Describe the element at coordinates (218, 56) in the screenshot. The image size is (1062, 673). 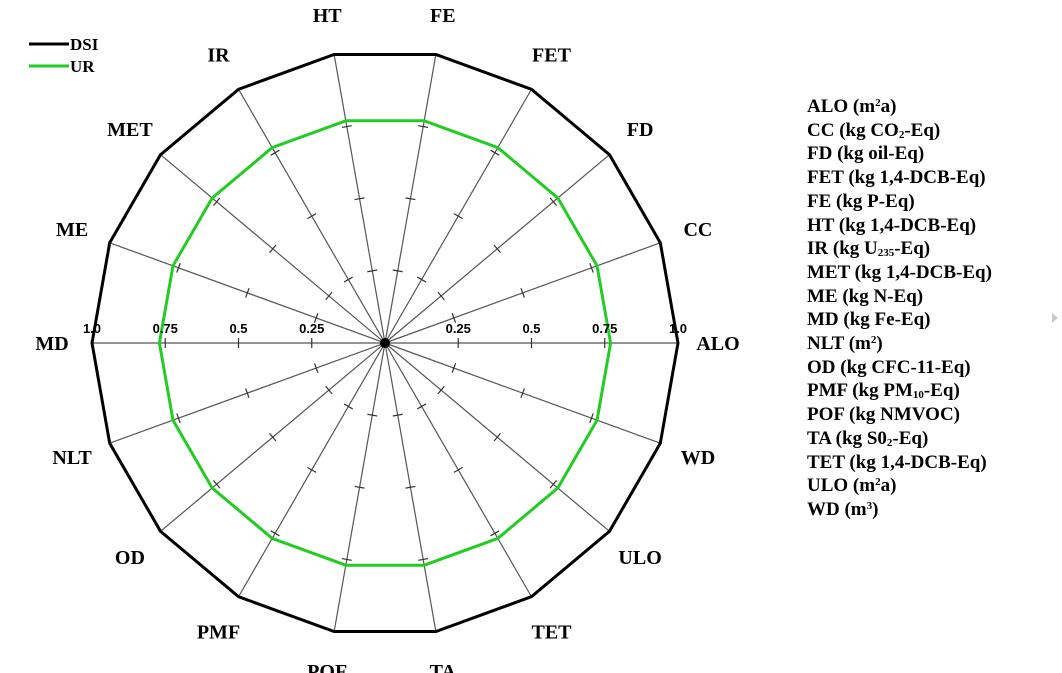
I see `category-label-ir: IR` at that location.